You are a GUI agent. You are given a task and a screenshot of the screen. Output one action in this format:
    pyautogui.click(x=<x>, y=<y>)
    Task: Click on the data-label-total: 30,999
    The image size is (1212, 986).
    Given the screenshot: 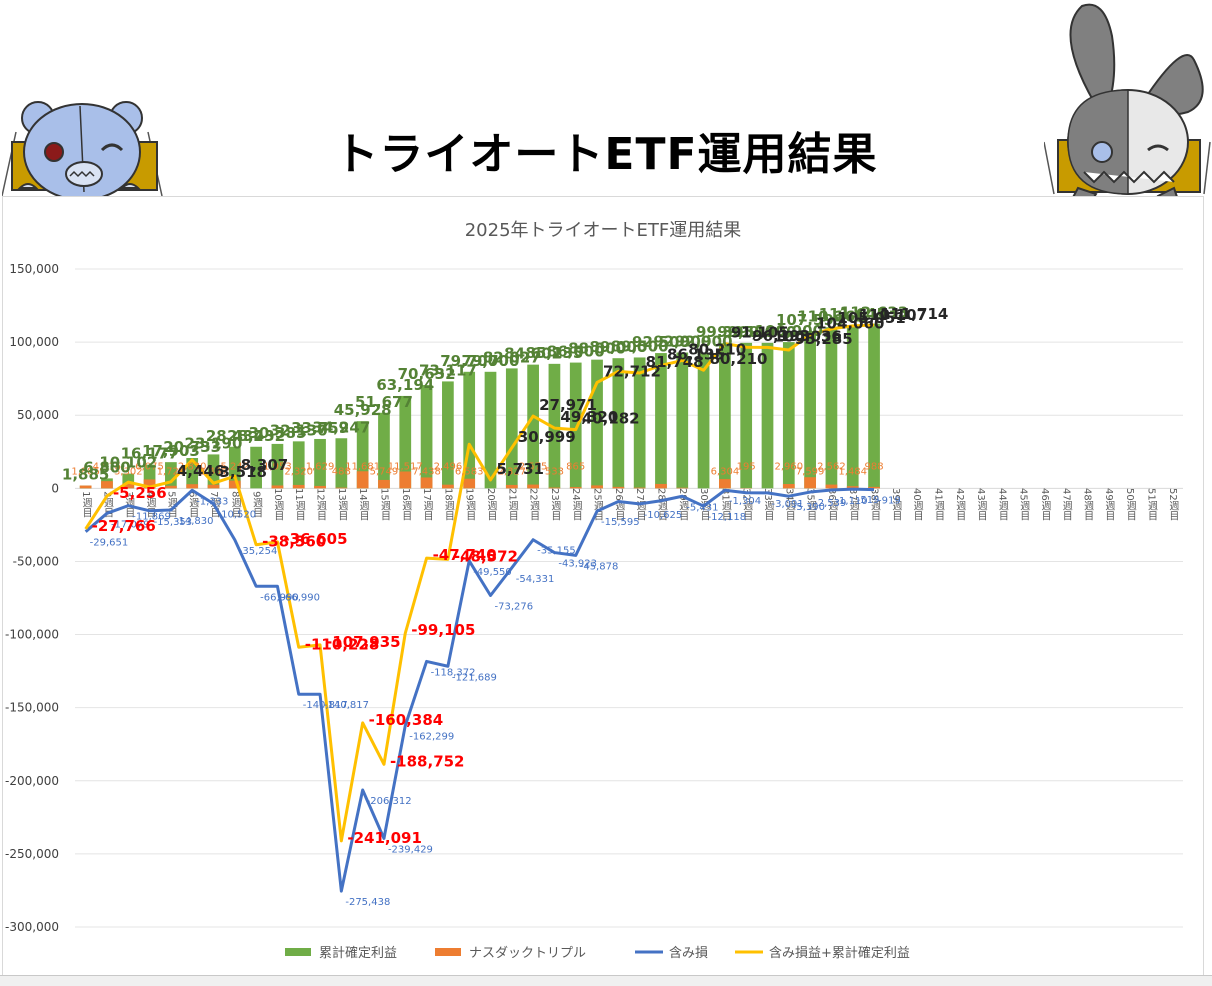 What is the action you would take?
    pyautogui.click(x=547, y=437)
    